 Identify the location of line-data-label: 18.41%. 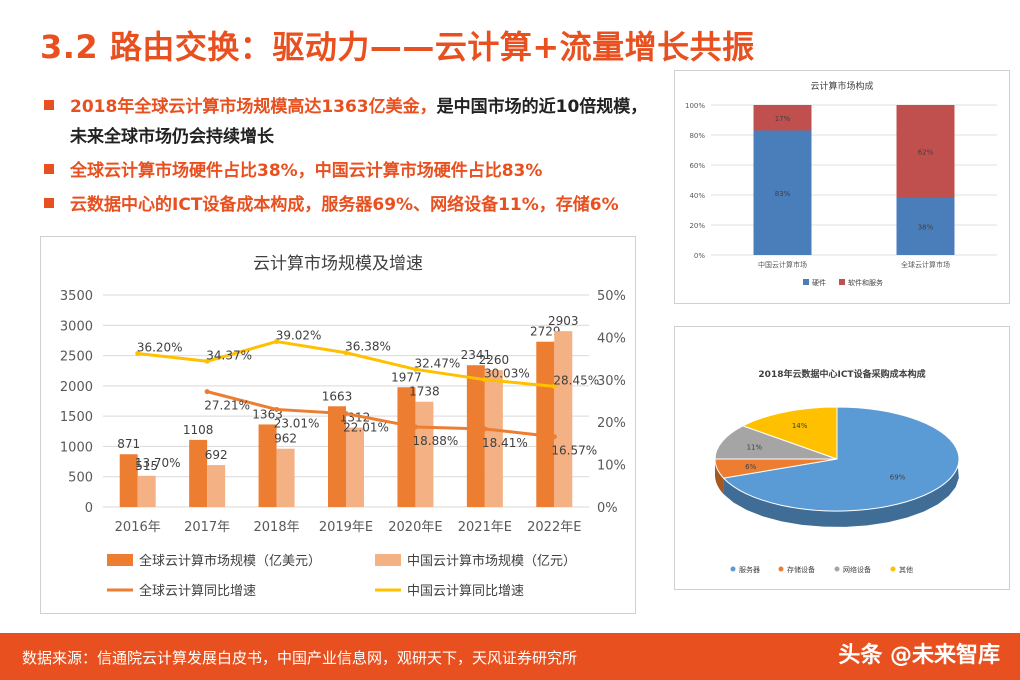
(505, 443).